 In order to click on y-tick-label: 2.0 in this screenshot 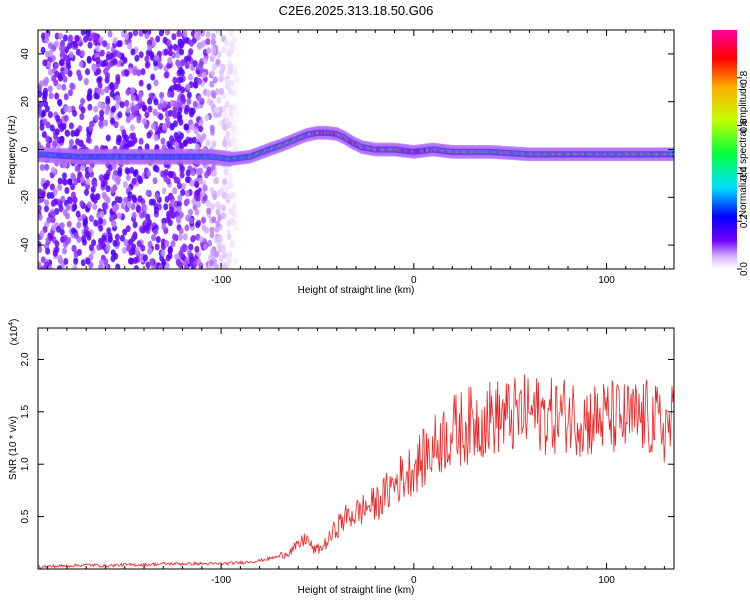, I will do `click(25, 359)`.